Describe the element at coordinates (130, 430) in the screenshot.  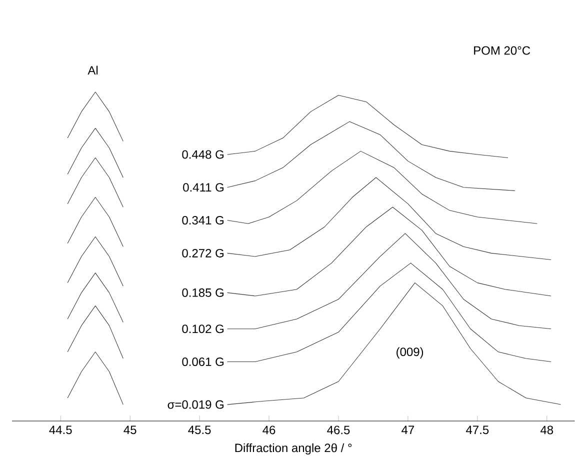
I see `x-tick-label: 45` at that location.